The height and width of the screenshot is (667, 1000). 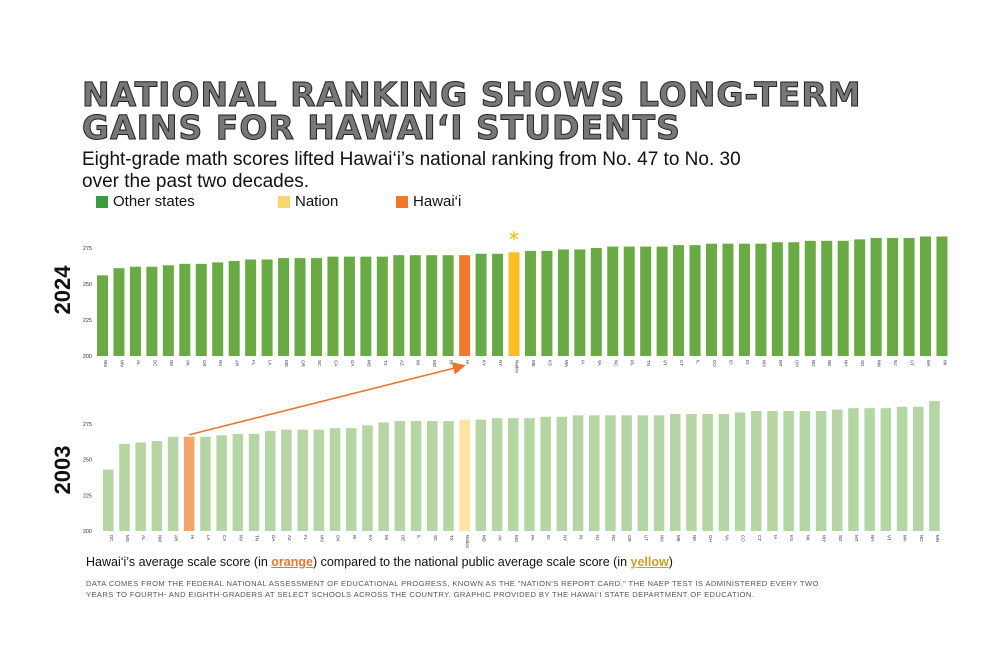 What do you see at coordinates (472, 94) in the screenshot?
I see `title-line-1: NATIONAL RANKING SHOWS LONG-TERM` at bounding box center [472, 94].